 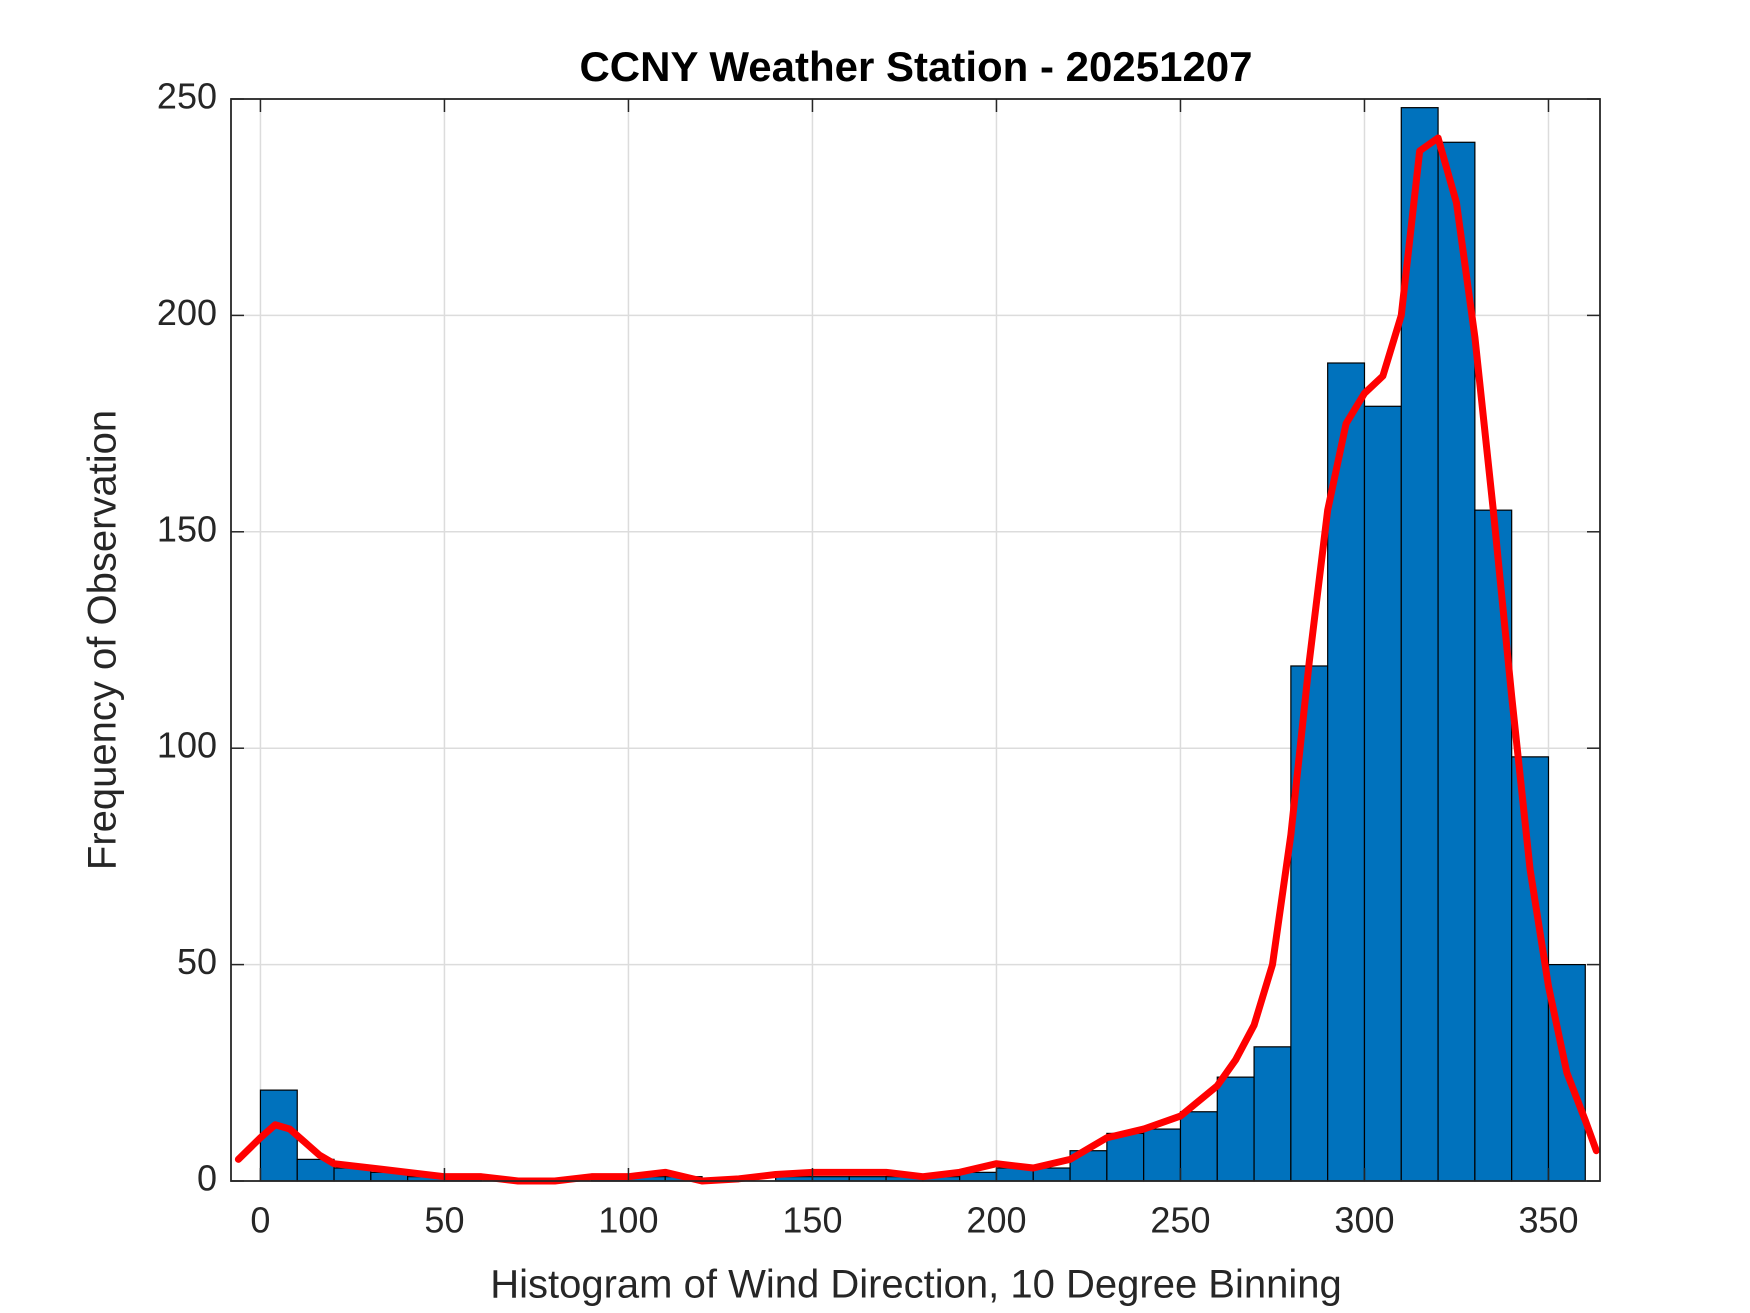 I want to click on x-tick-label: 300, so click(x=1364, y=1220).